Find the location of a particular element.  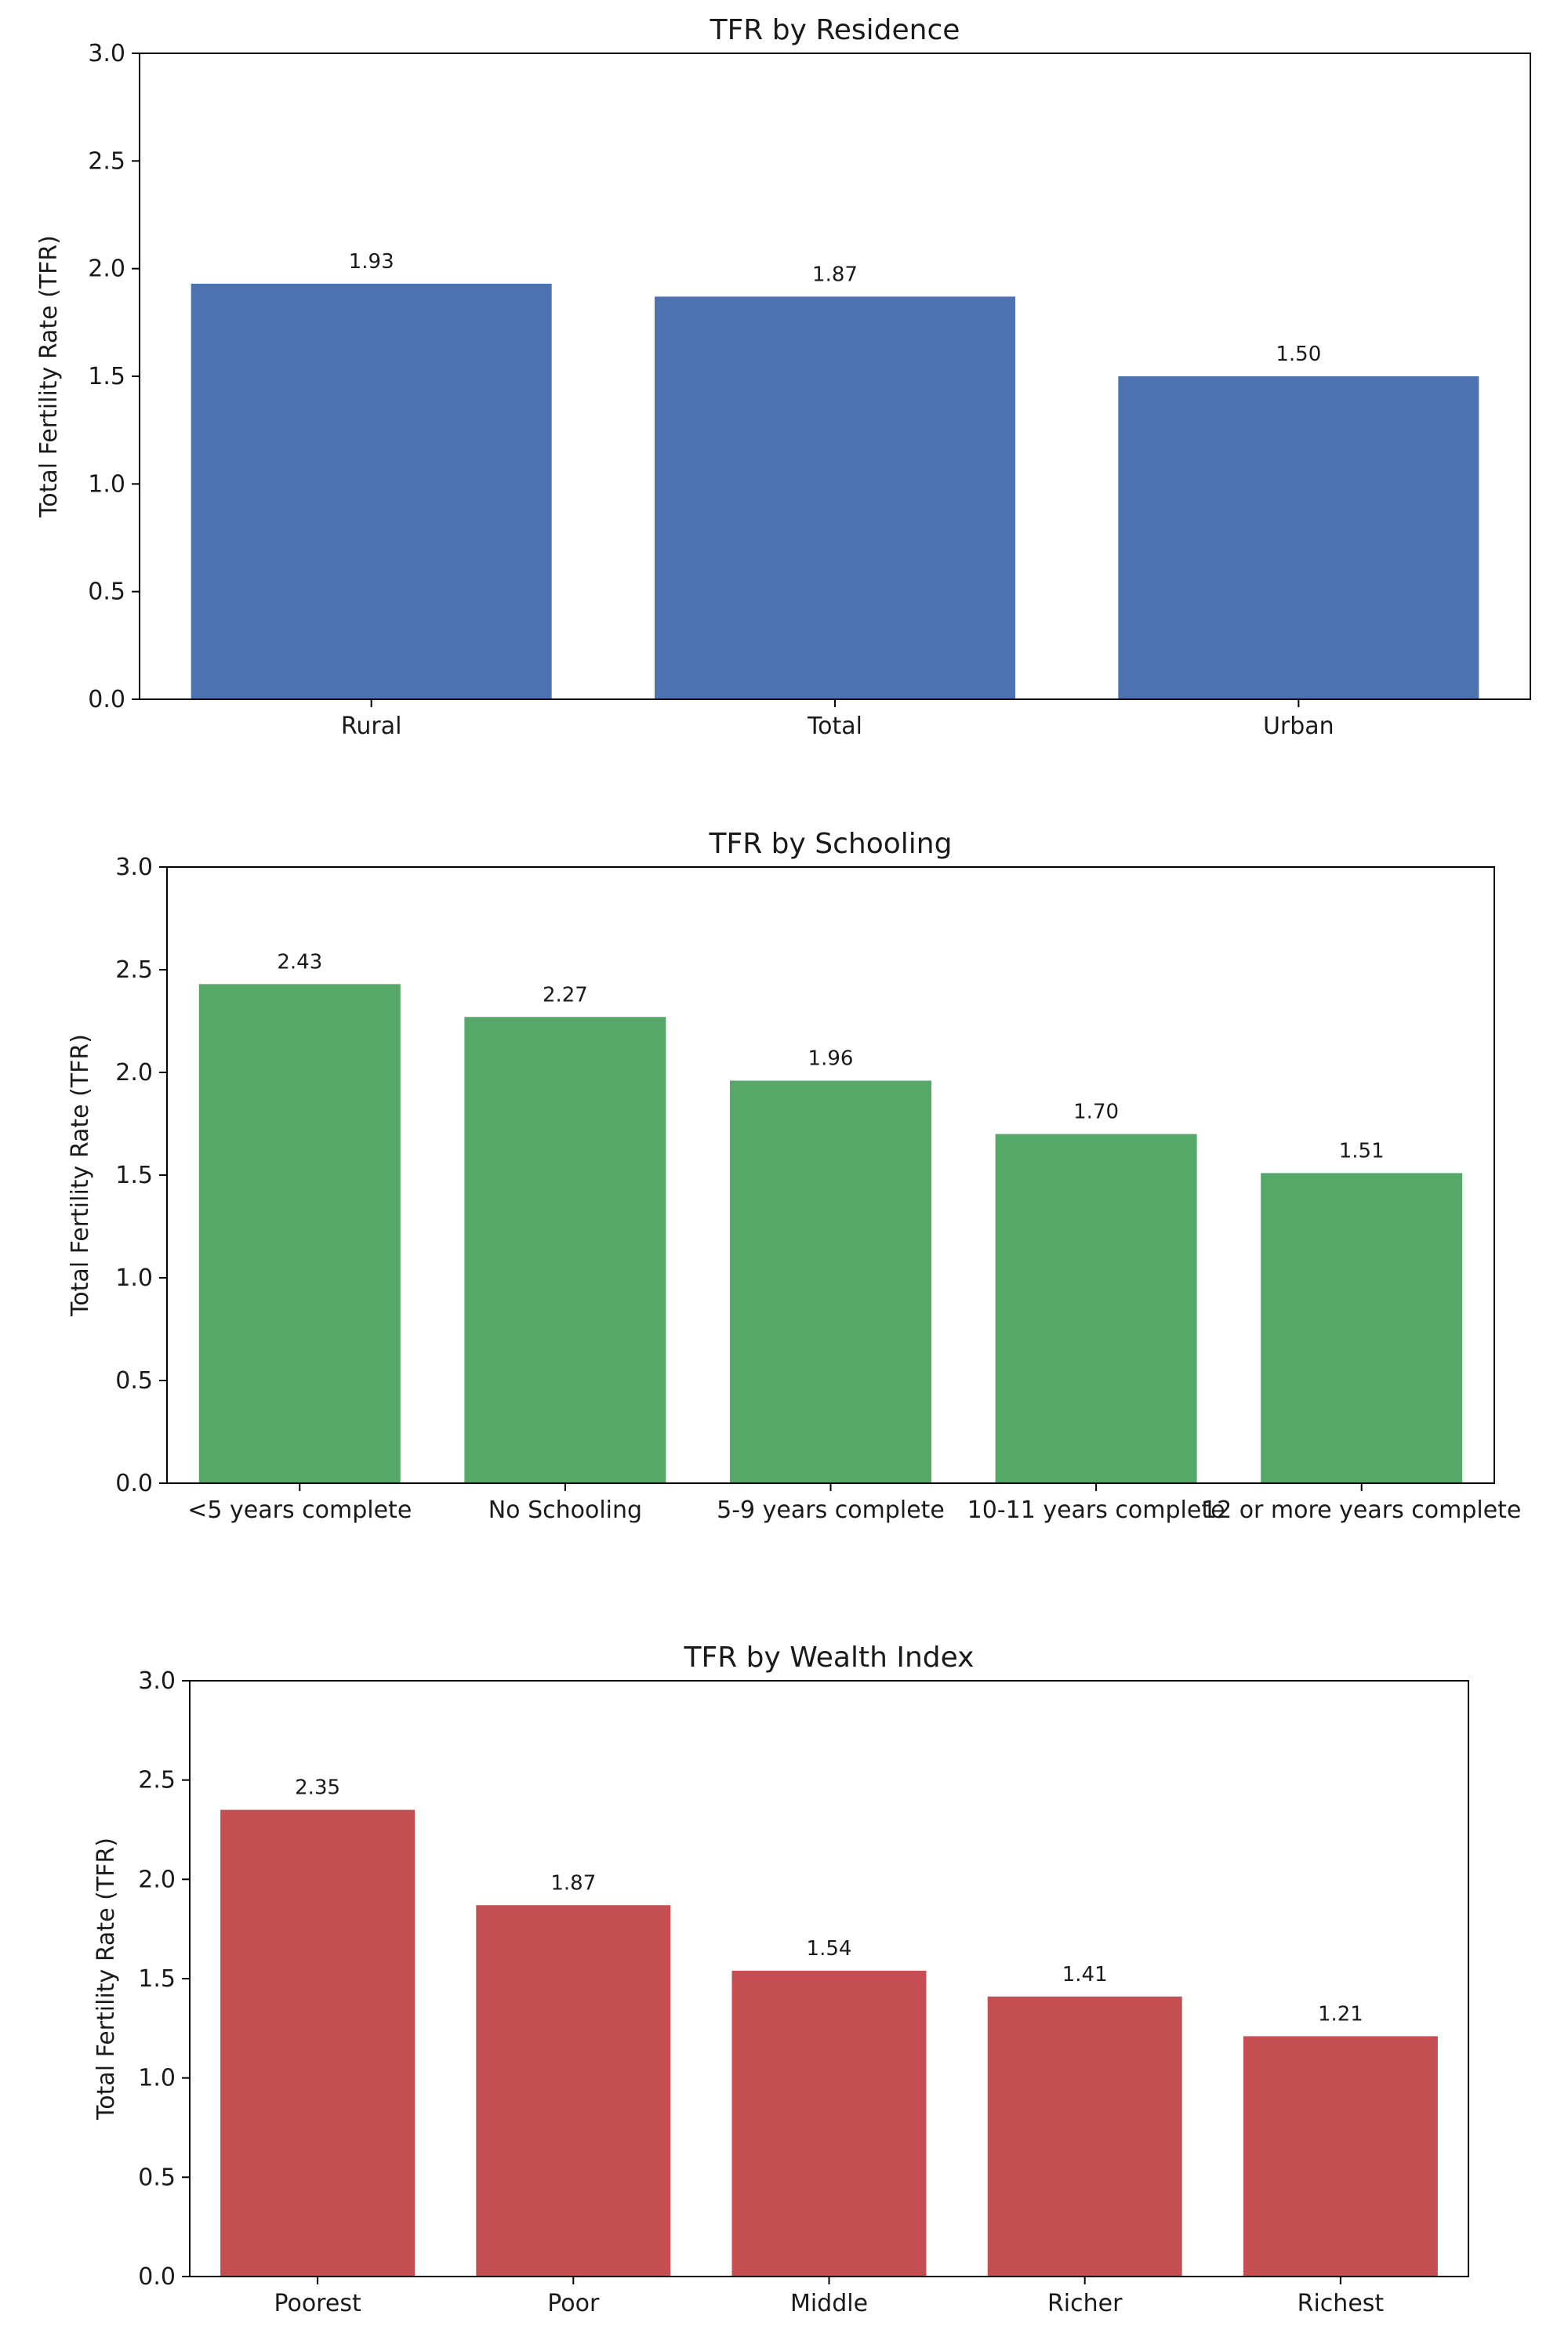

bar-value-label: 1.93 is located at coordinates (371, 262).